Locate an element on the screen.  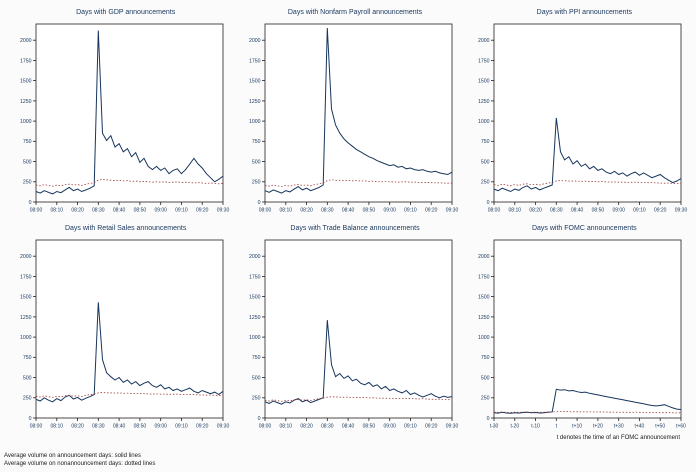
svg-text: t+60 is located at coordinates (681, 427).